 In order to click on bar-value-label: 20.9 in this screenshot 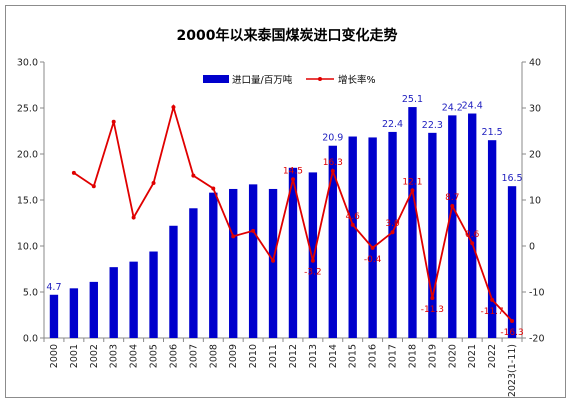, I will do `click(332, 138)`.